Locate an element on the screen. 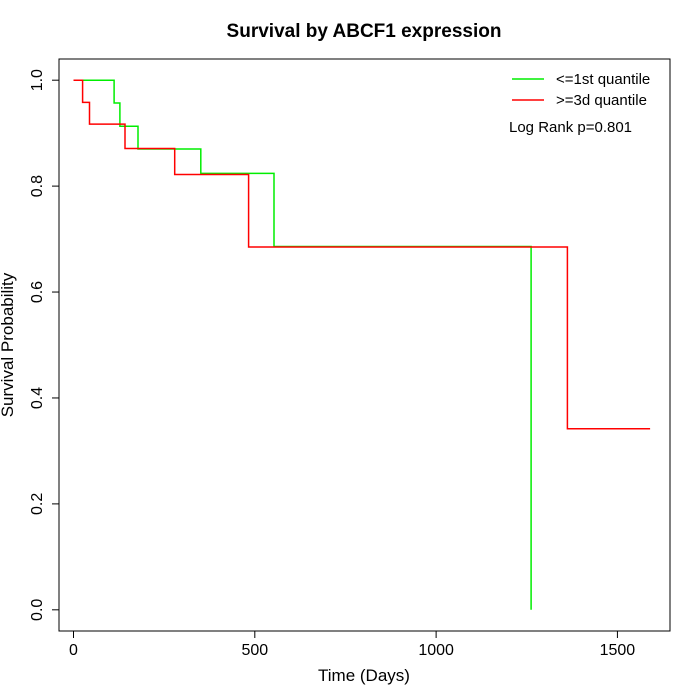 The width and height of the screenshot is (700, 700). legend-label-red: >=3d quantile is located at coordinates (601, 100).